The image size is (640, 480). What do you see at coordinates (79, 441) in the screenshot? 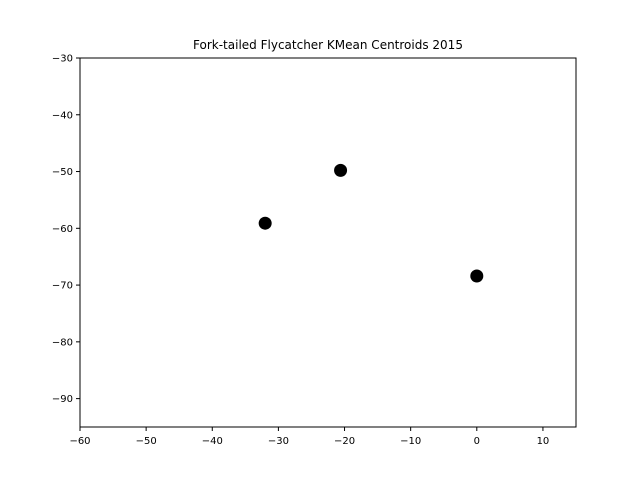
I see `x-tick-label: −60` at bounding box center [79, 441].